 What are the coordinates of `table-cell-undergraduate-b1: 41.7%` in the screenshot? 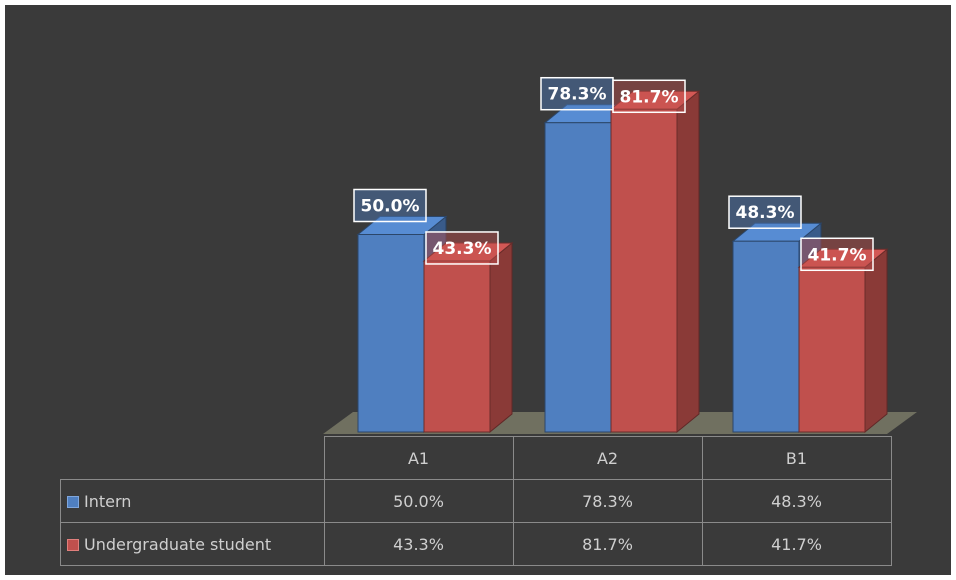 It's located at (796, 544).